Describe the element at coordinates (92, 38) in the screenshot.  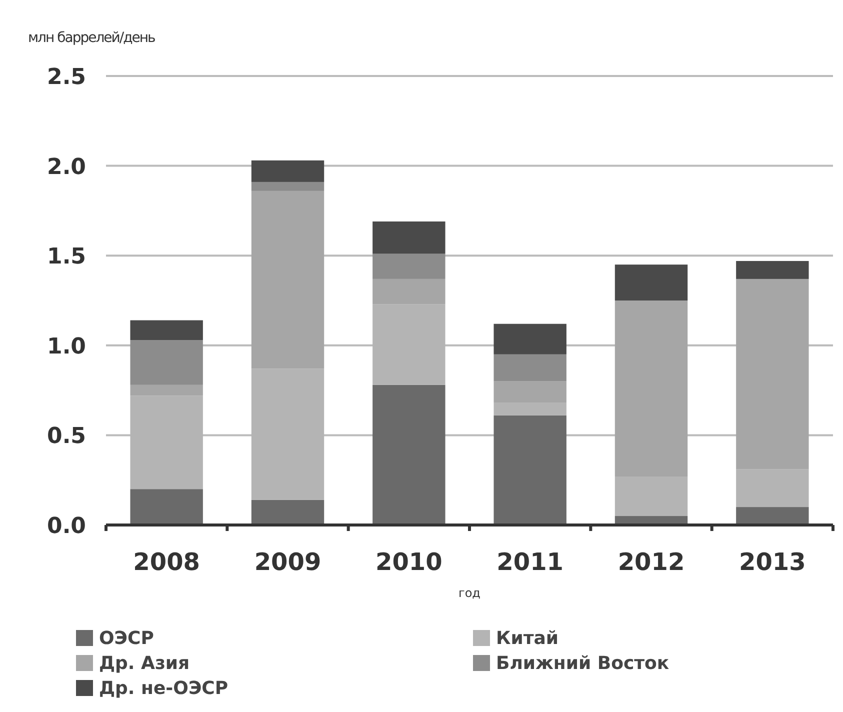
I see `y-axis-title: млн баррелей/день` at that location.